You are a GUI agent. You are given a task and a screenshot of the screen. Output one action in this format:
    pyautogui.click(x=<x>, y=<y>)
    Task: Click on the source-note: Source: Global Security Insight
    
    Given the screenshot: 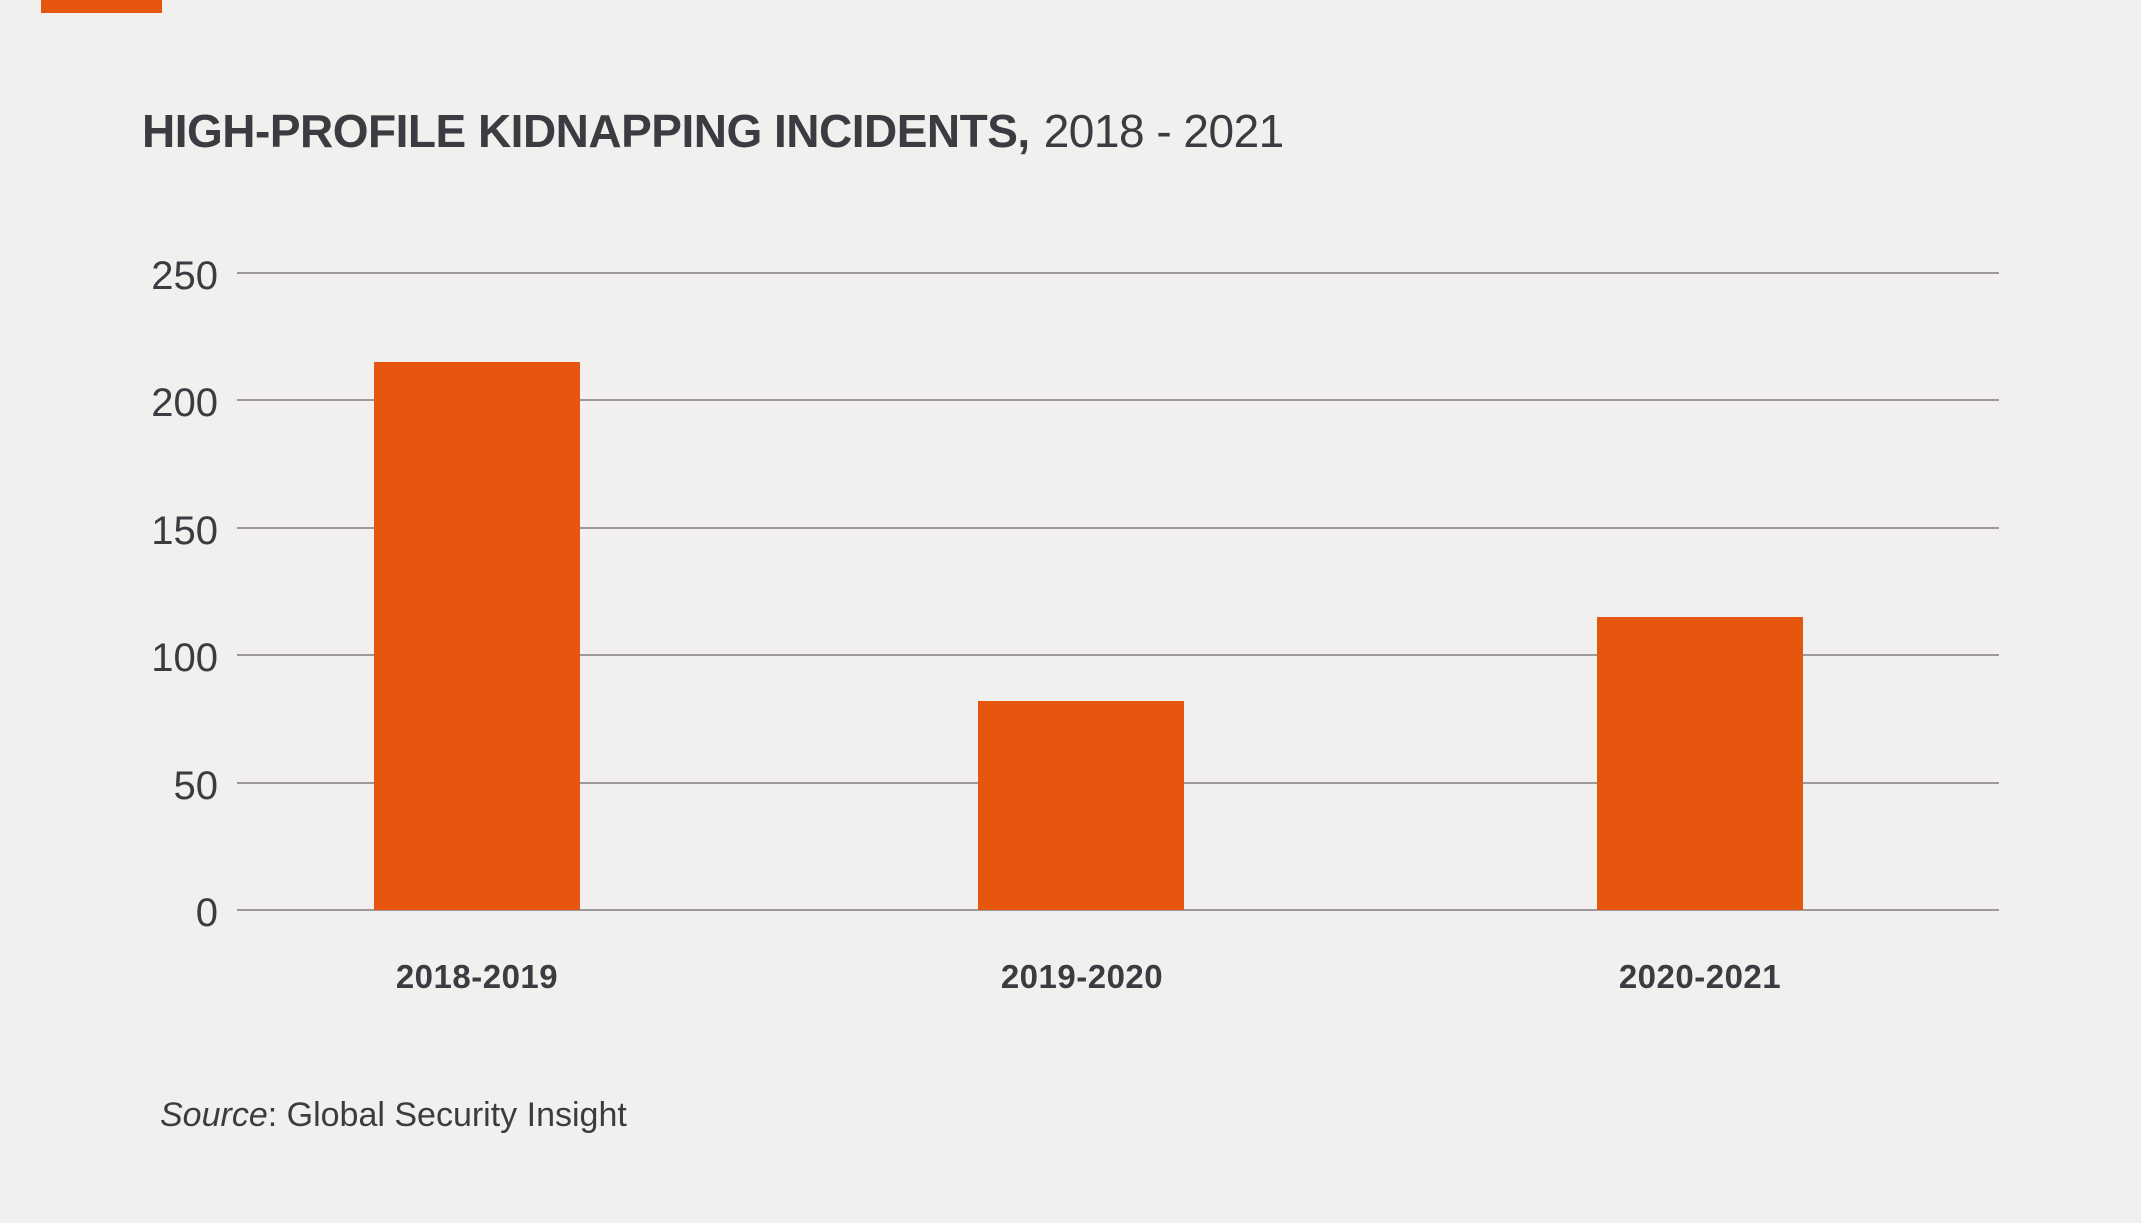 What is the action you would take?
    pyautogui.click(x=393, y=1115)
    